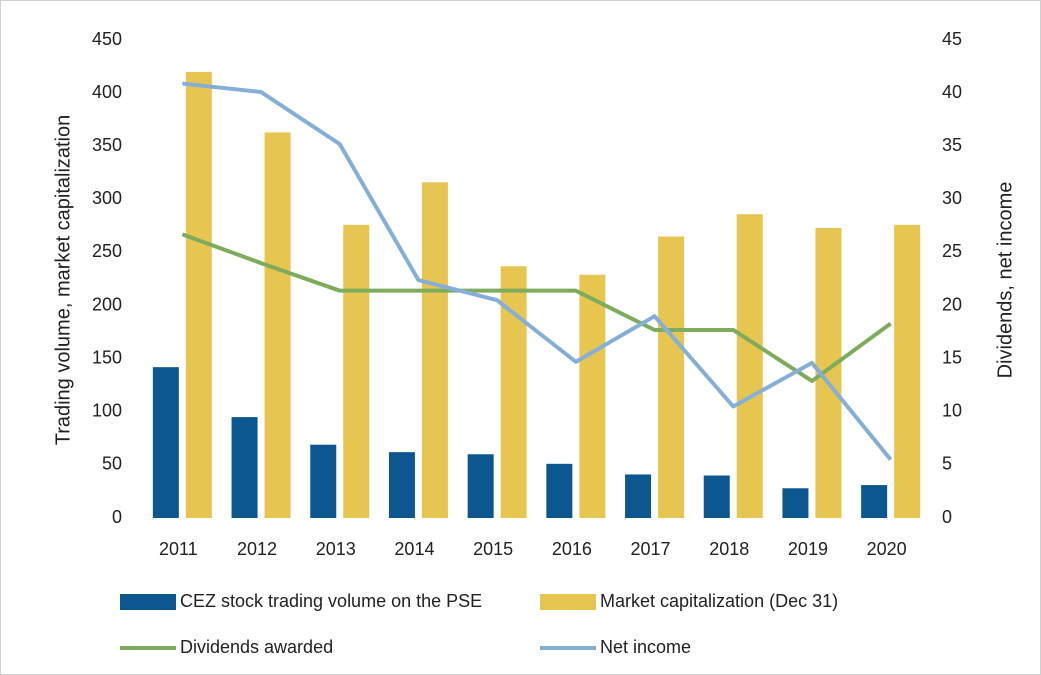  I want to click on y-tick-label: 150, so click(107, 357).